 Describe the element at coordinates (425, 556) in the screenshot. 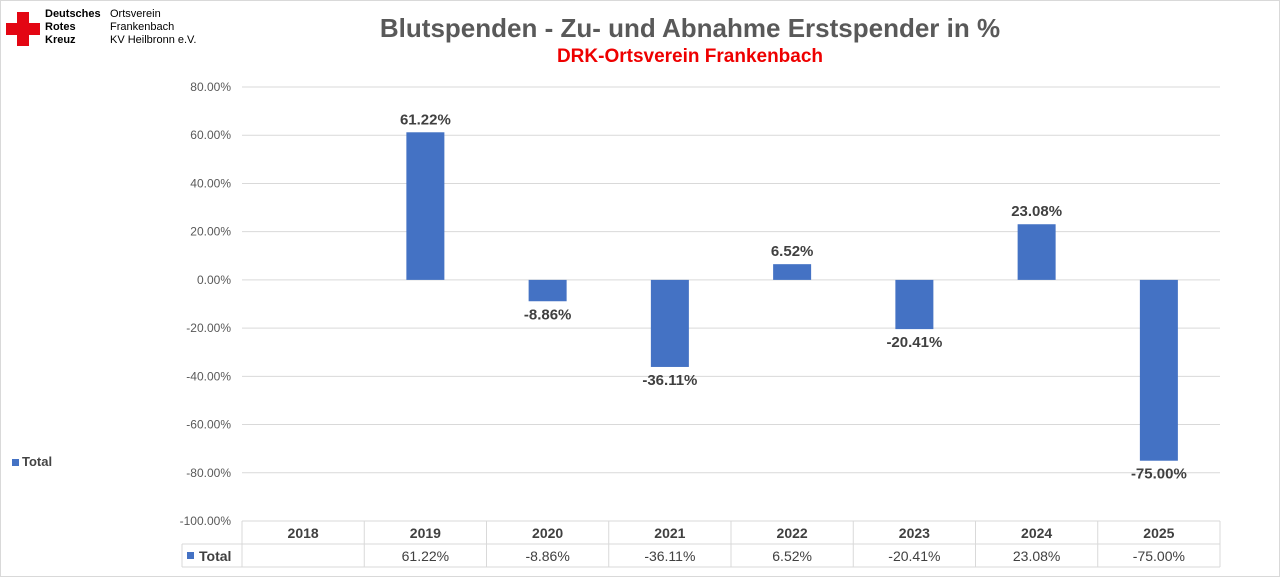

I see `table-value: 61.22%` at that location.